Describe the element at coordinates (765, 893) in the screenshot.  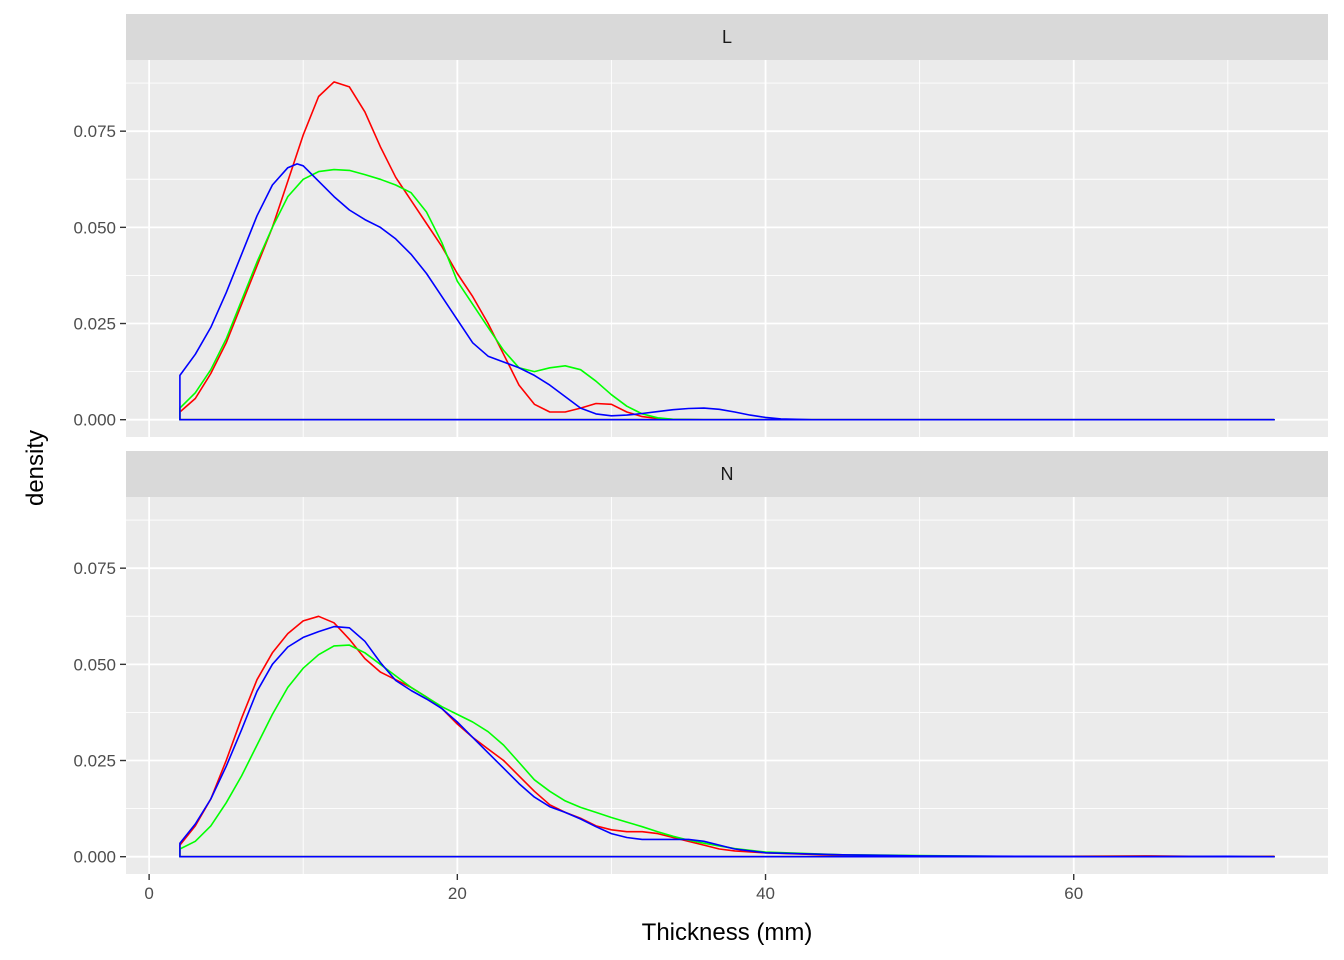
I see `x-tick-label: 40` at that location.